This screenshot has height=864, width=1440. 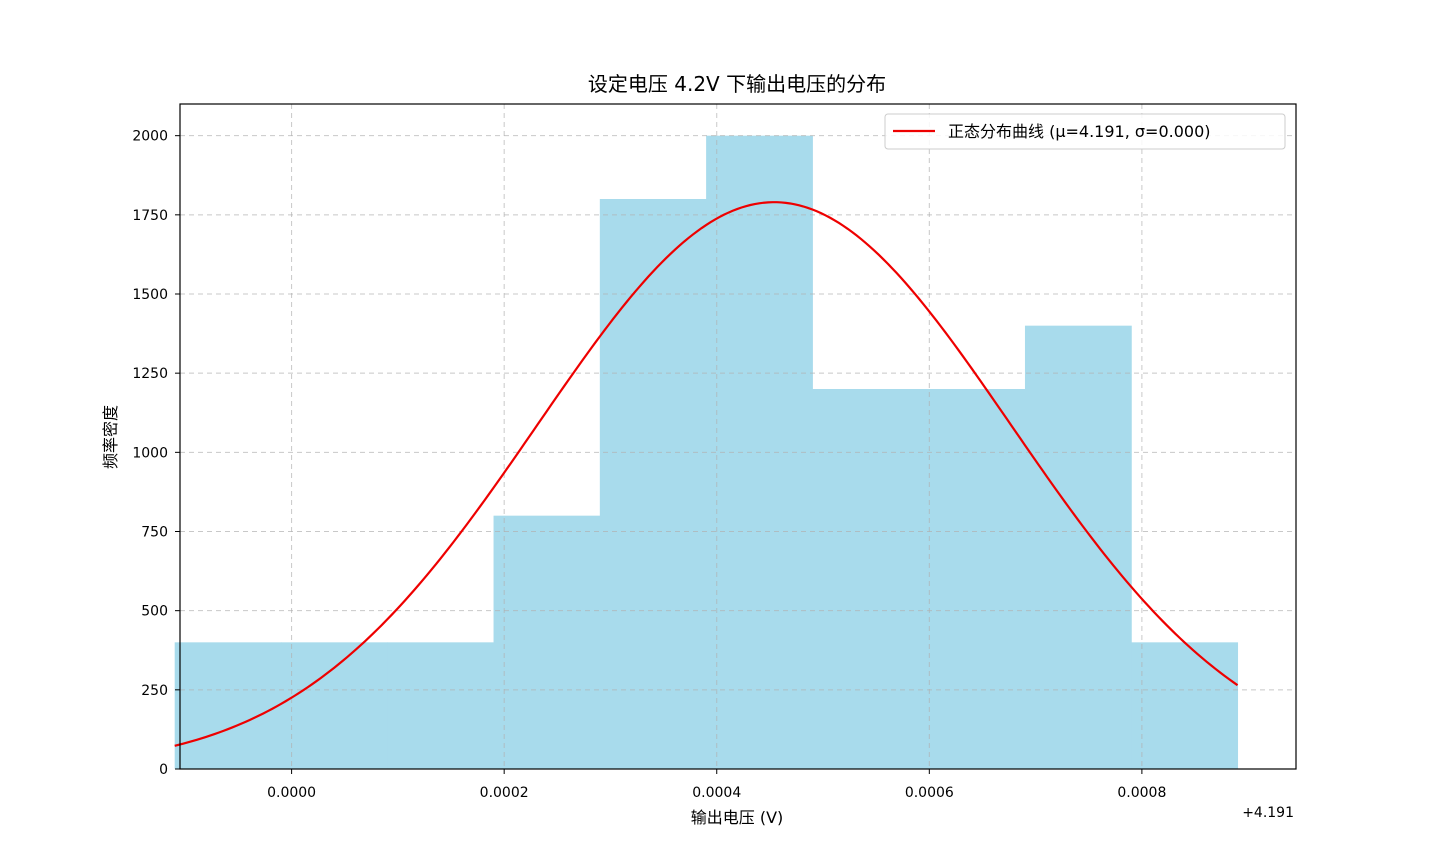 What do you see at coordinates (737, 817) in the screenshot?
I see `x-axis-label: 输出电压 (V)` at bounding box center [737, 817].